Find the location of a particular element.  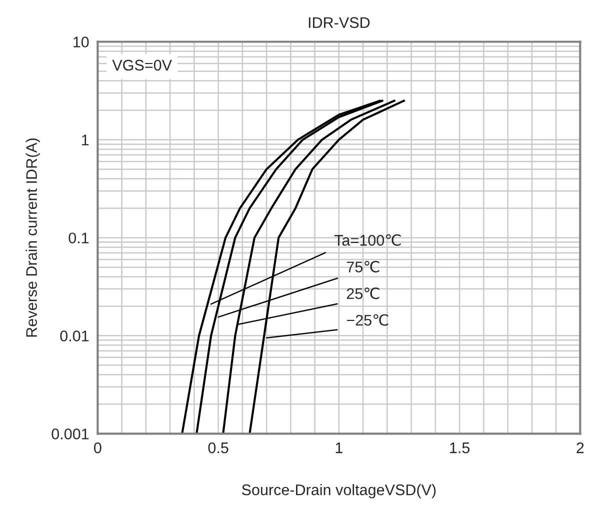

x-tick-label: 1 is located at coordinates (339, 448).